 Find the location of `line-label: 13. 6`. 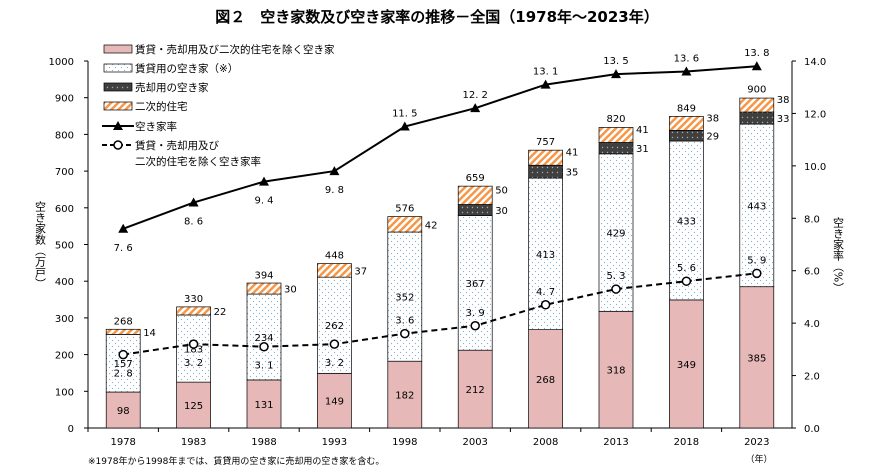

line-label: 13. 6 is located at coordinates (686, 58).